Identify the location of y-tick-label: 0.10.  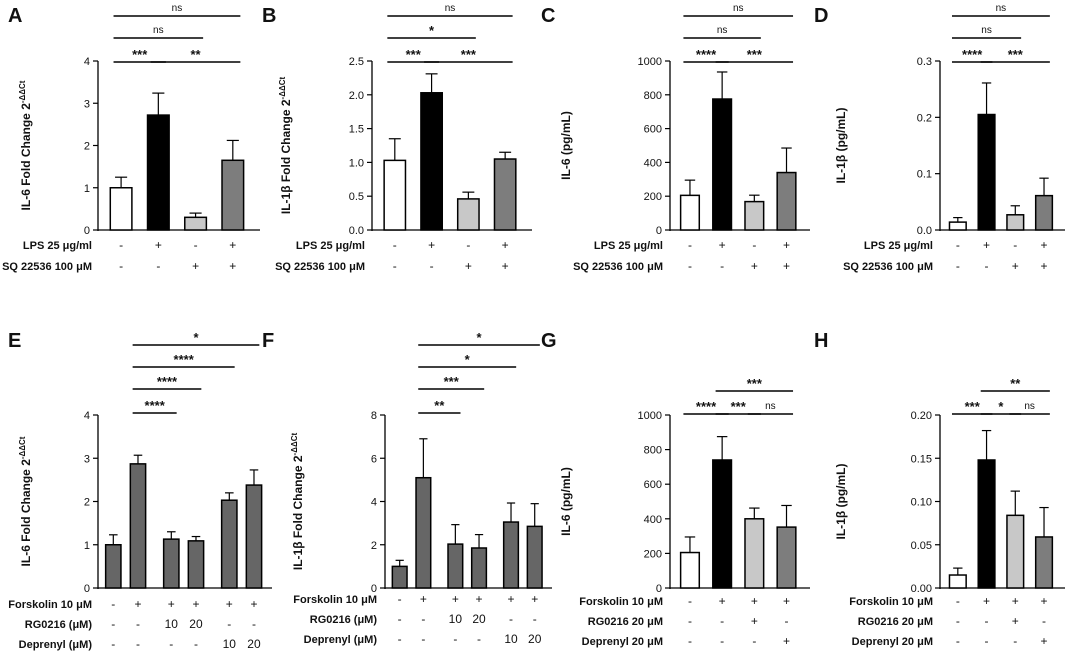
(921, 503).